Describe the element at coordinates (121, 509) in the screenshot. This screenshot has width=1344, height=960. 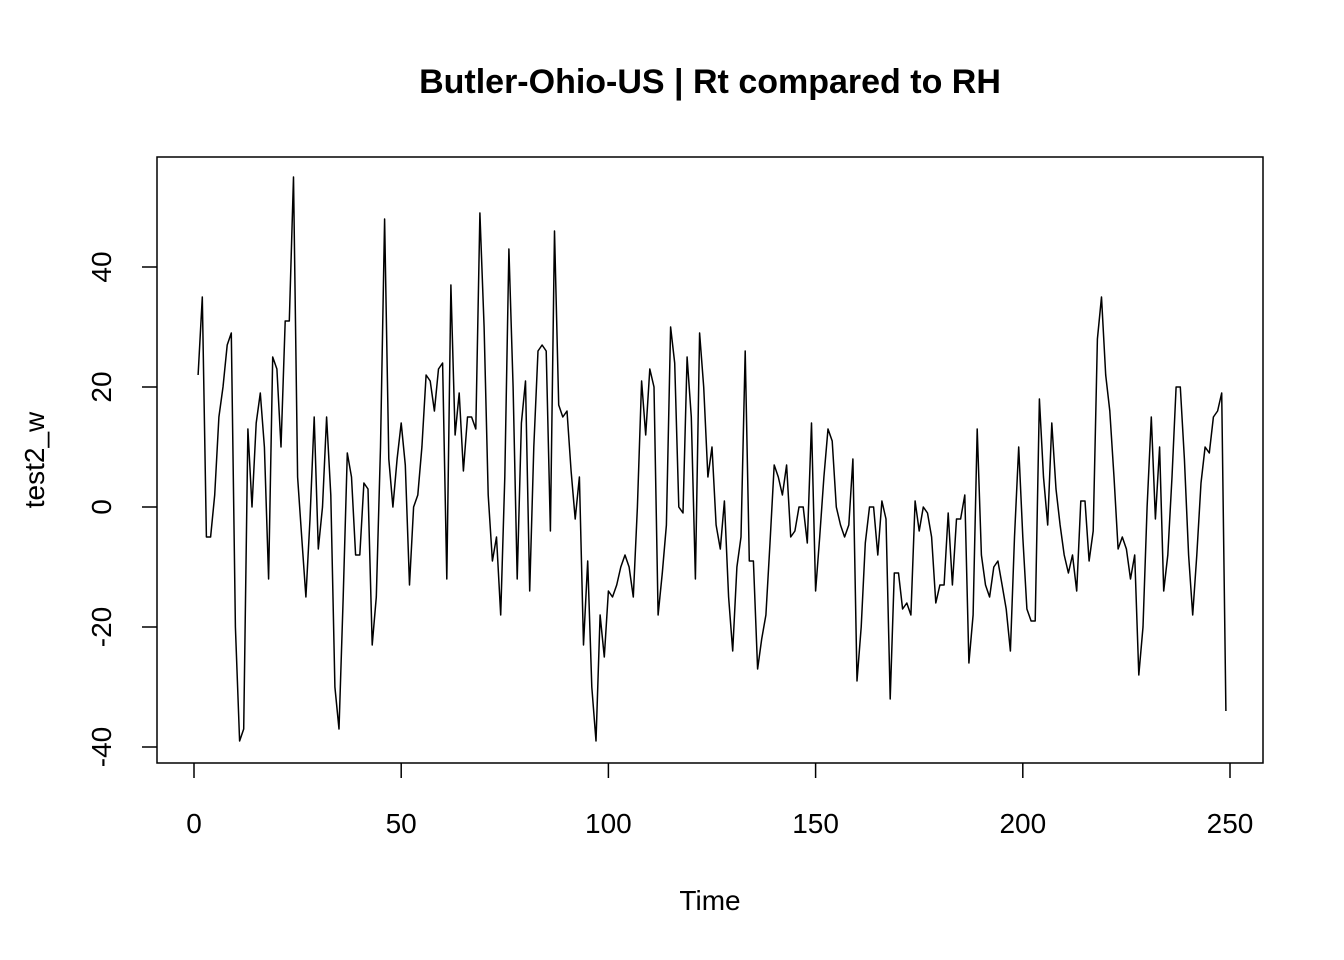
I see `y-axis: -40 -20 0 20 40` at that location.